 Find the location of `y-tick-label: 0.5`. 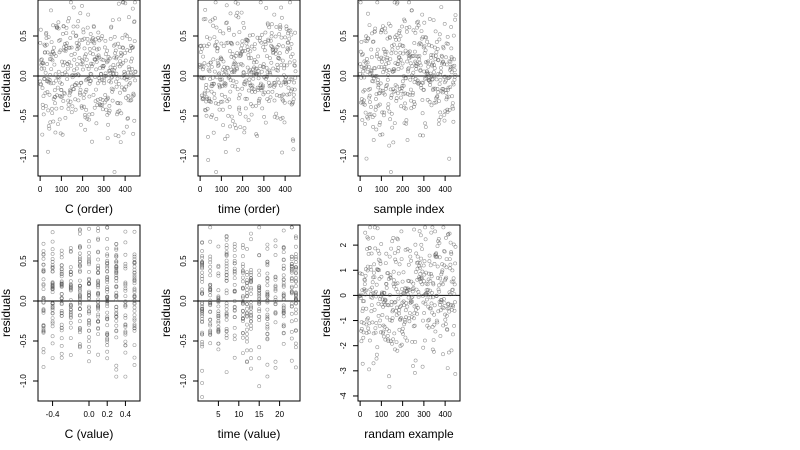

y-tick-label: 0.5 is located at coordinates (23, 36).